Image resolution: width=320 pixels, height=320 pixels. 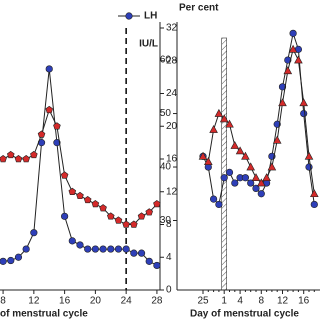 I want to click on y-tick-label: 12, so click(x=172, y=191).